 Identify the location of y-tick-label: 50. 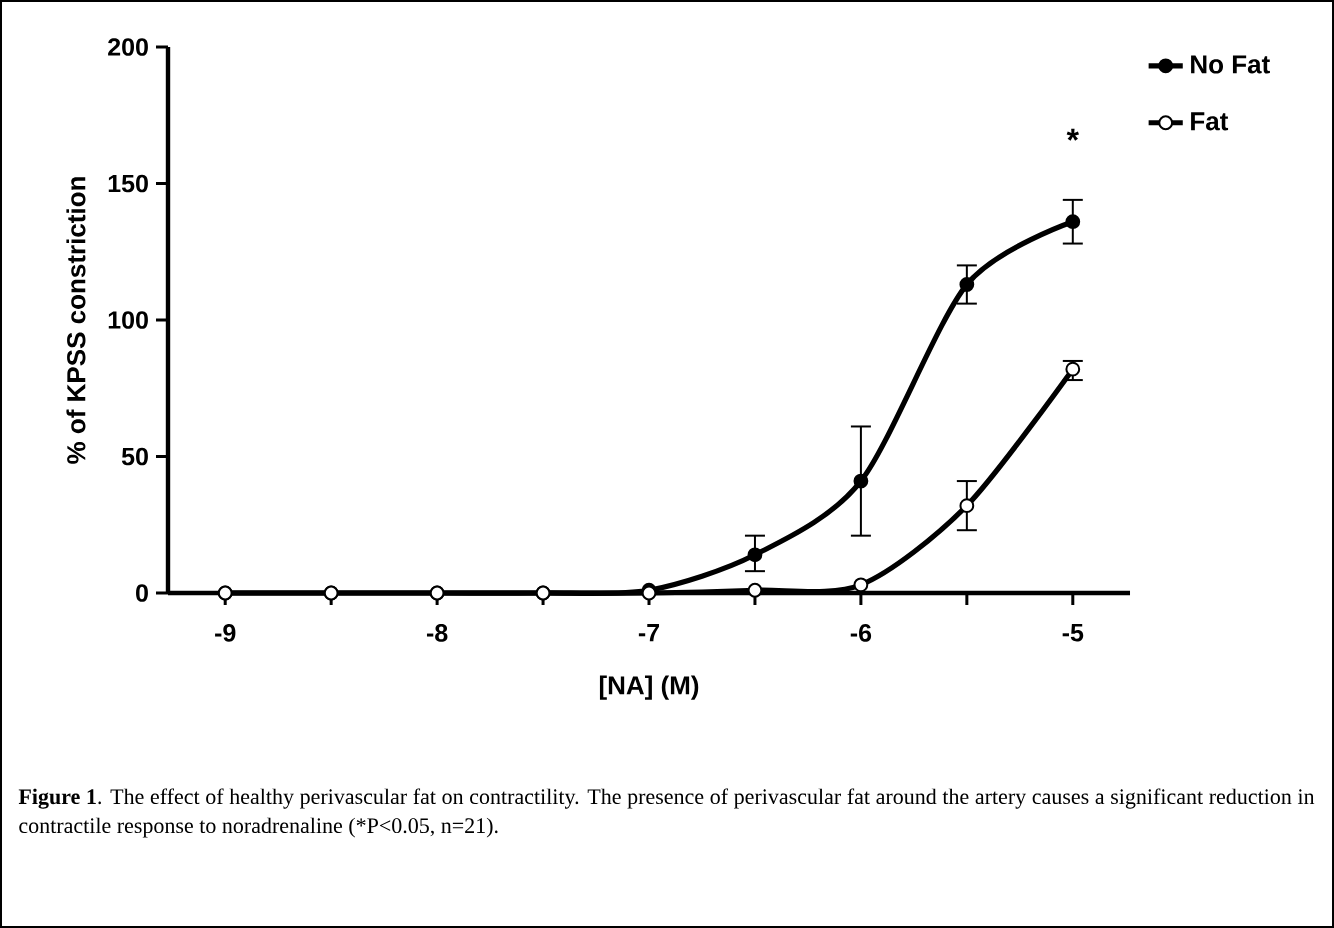
(134, 456).